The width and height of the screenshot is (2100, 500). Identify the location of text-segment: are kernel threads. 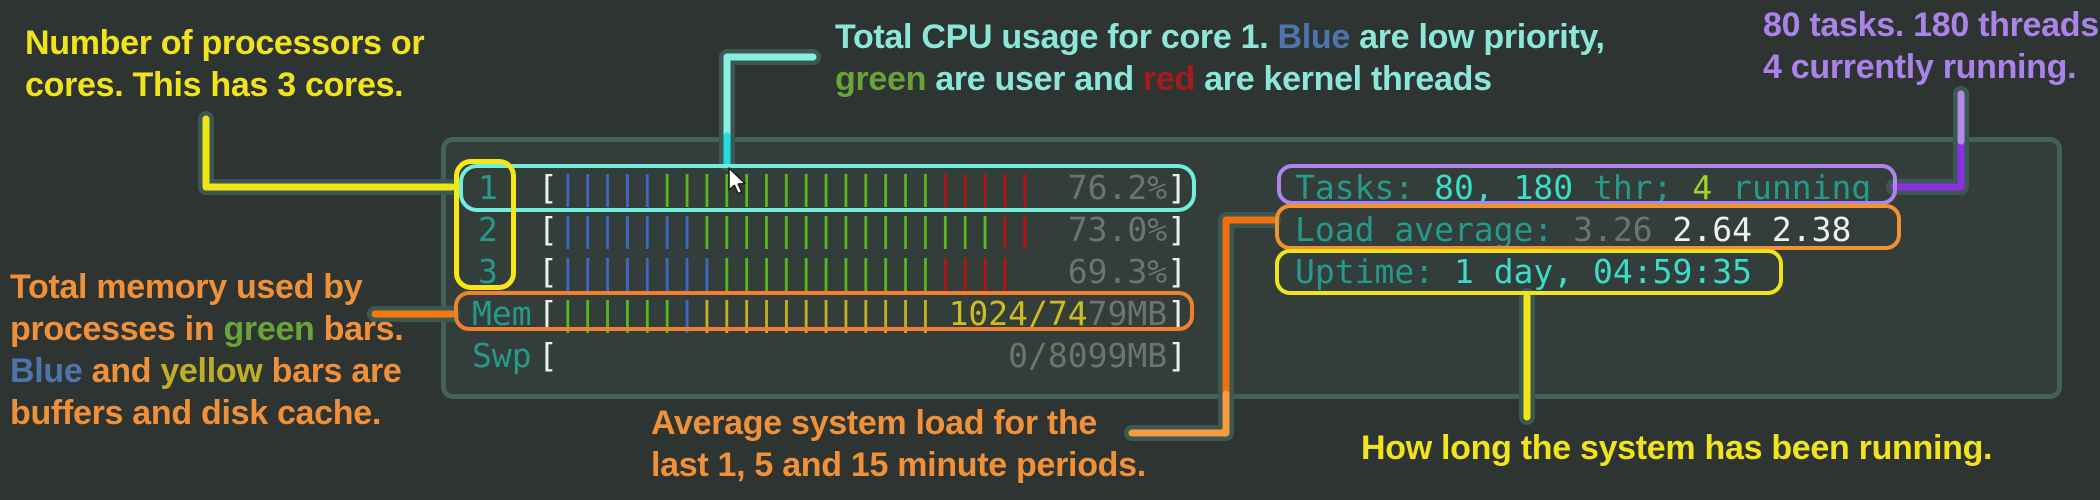
(1343, 79).